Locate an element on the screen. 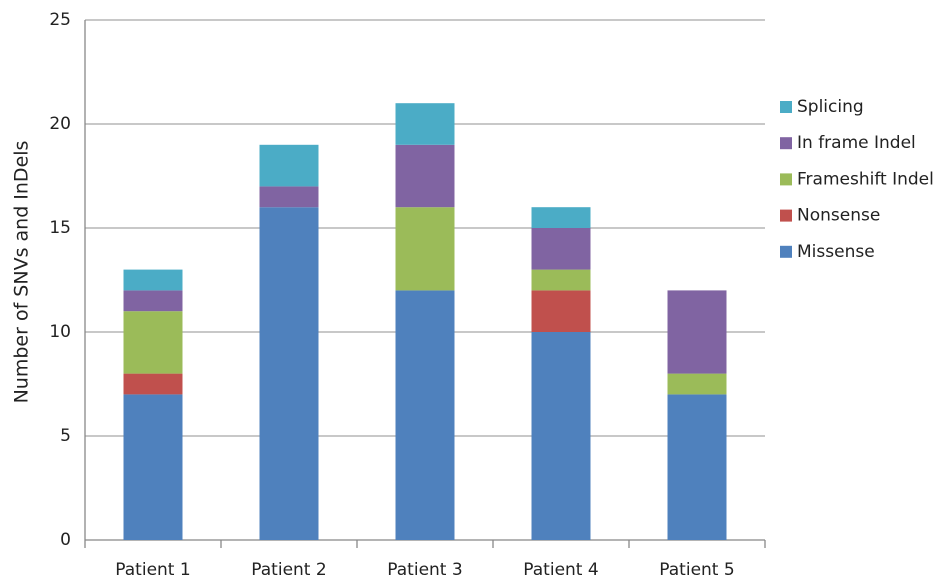 The width and height of the screenshot is (945, 588). legend-label: Splicing is located at coordinates (830, 107).